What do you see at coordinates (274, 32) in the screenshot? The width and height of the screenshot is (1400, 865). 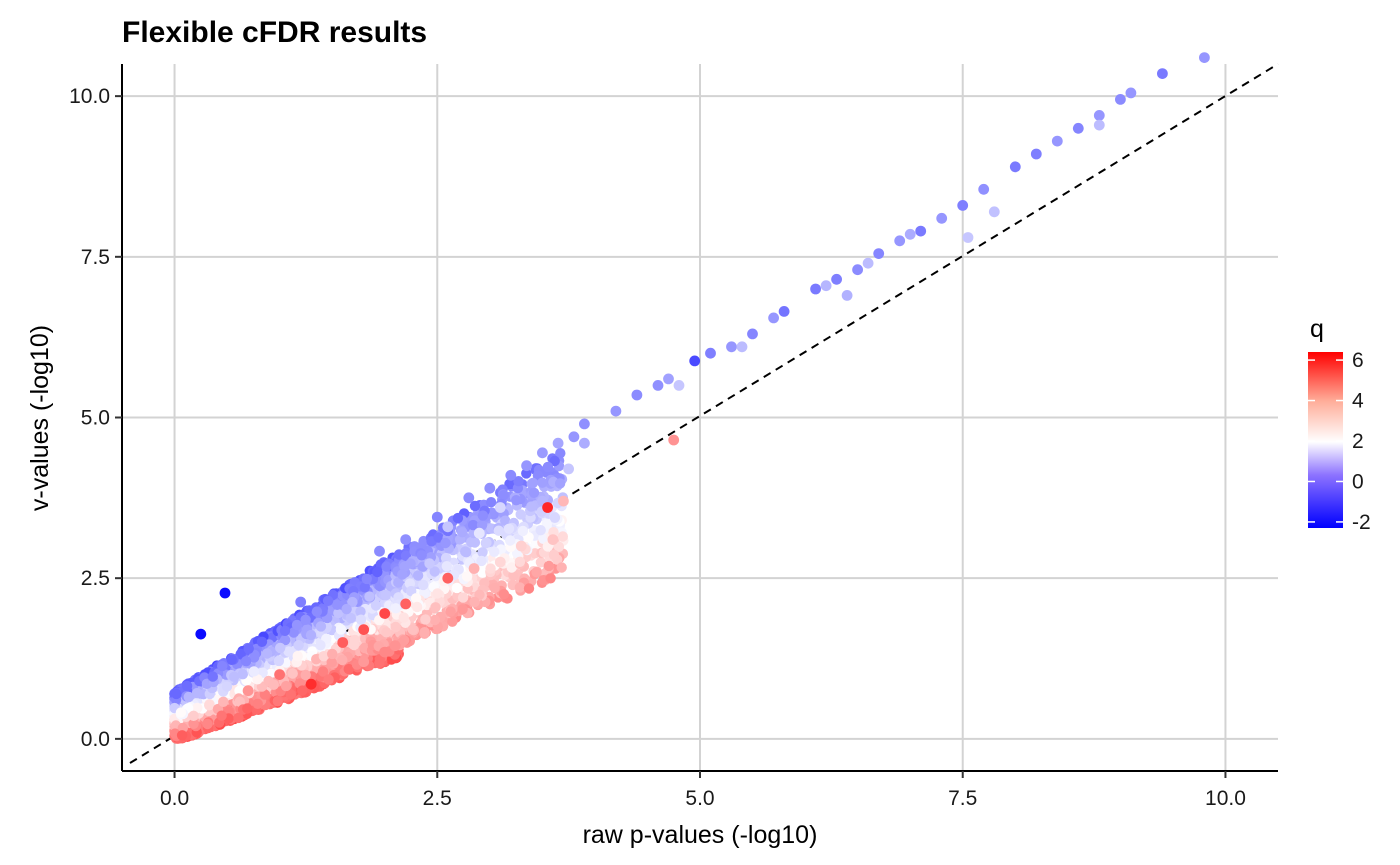 I see `chart-title: Flexible cFDR results` at bounding box center [274, 32].